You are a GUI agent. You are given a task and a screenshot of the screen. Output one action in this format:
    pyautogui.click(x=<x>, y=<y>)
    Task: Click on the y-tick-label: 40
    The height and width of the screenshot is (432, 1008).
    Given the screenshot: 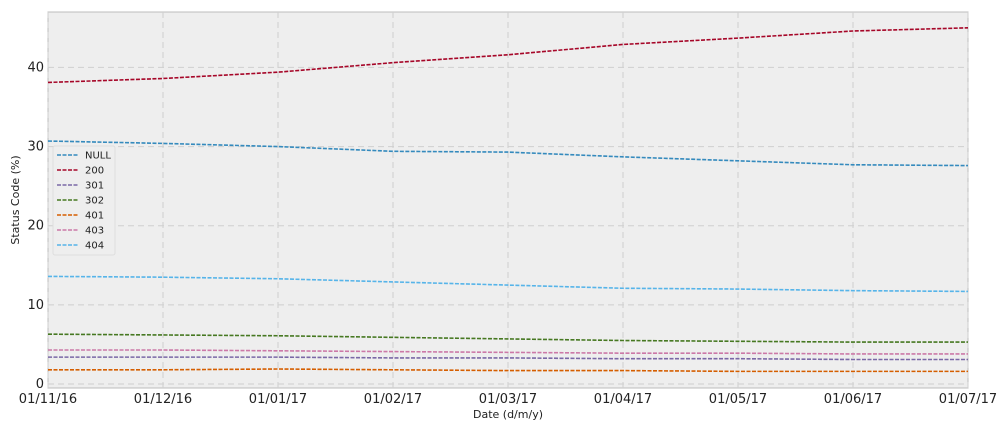 What is the action you would take?
    pyautogui.click(x=35, y=67)
    